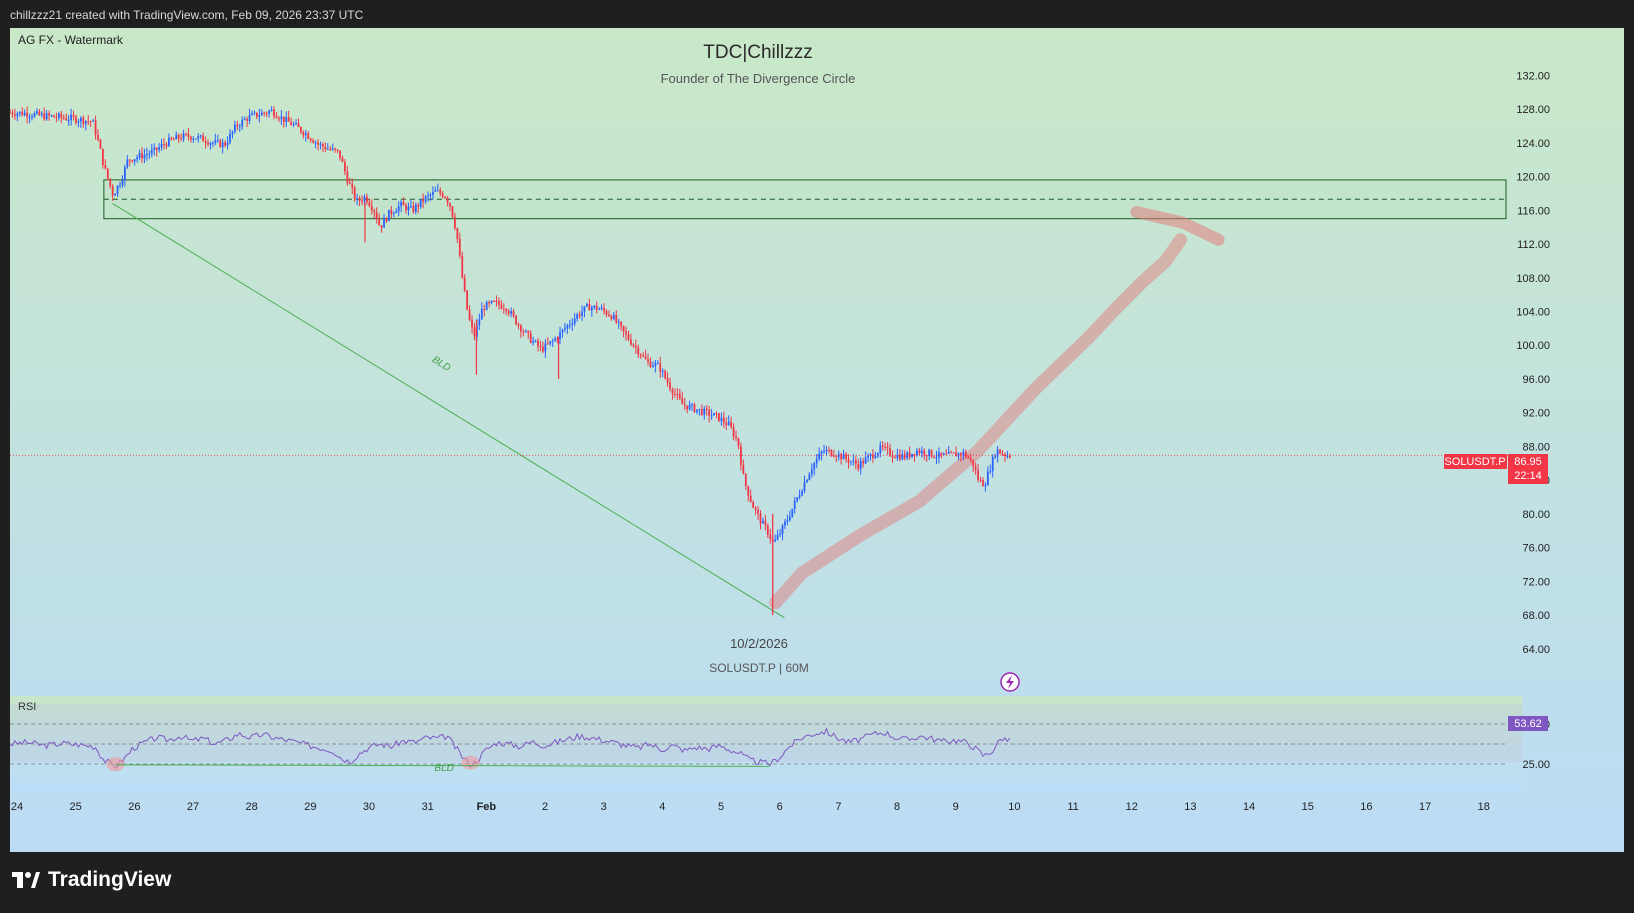  I want to click on projection-arrow, so click(997, 407).